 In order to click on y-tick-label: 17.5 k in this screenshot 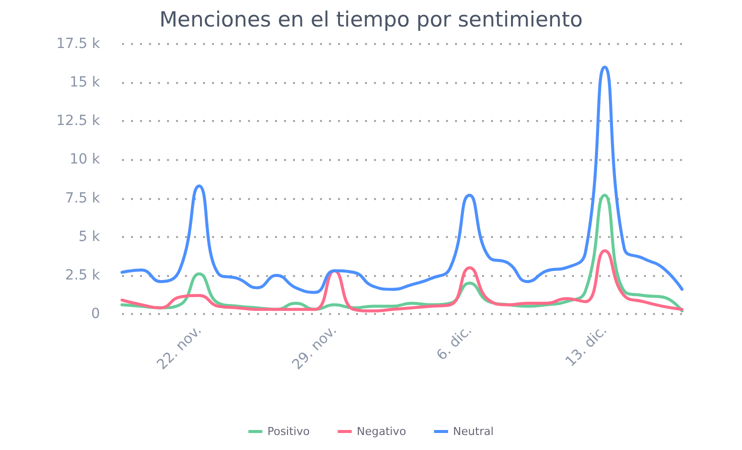, I will do `click(78, 44)`.